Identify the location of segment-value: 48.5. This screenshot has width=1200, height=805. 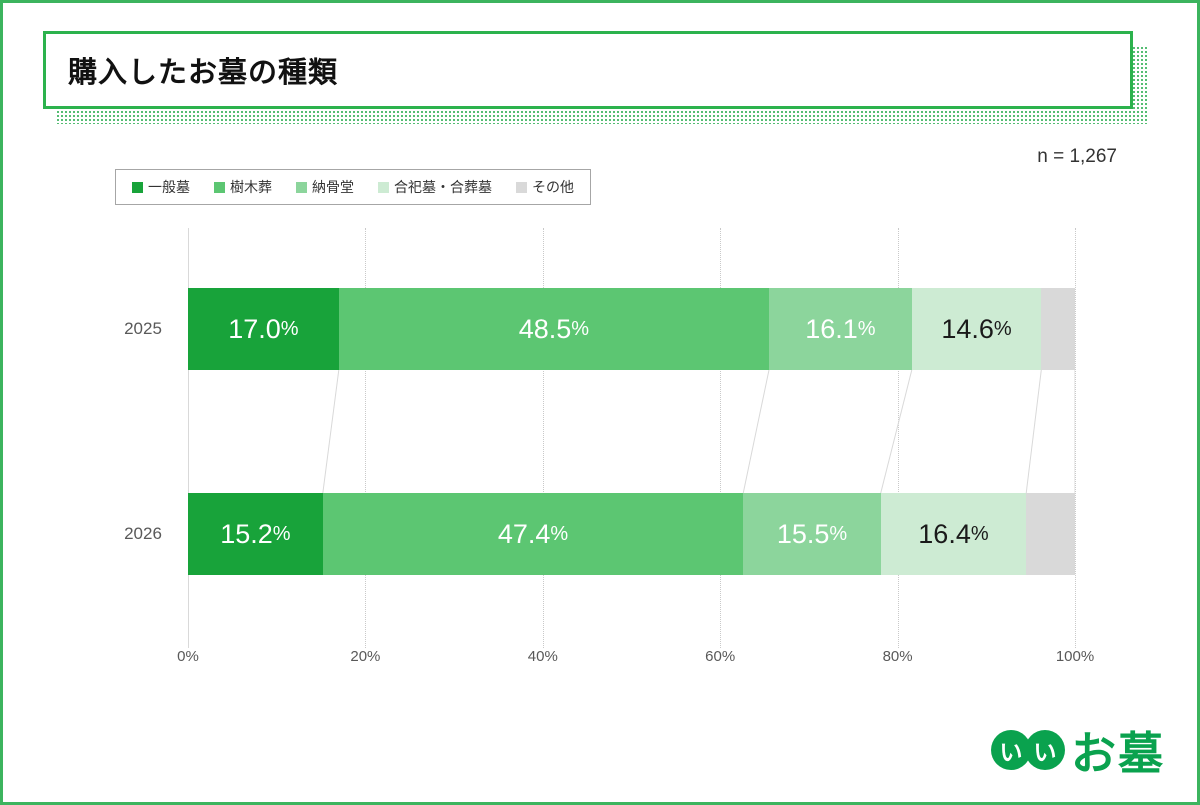
(545, 328).